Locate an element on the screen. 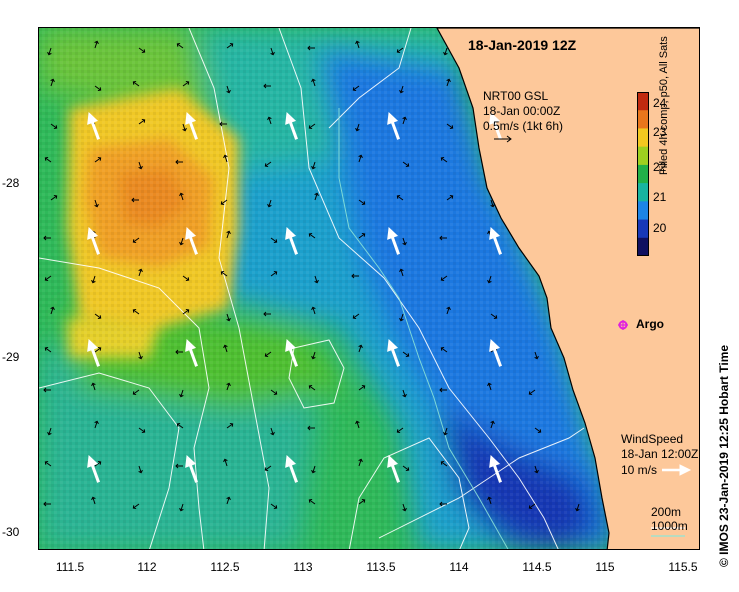  colorbar-outline is located at coordinates (643, 174).